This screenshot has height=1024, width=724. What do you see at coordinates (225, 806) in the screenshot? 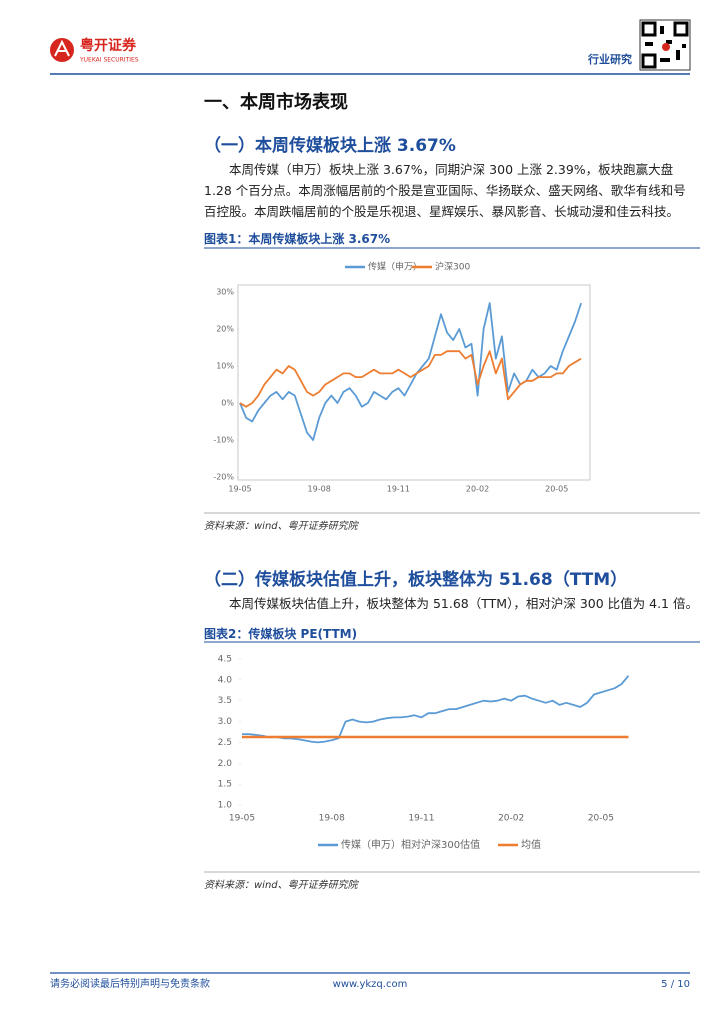
I see `y-tick-label: 1.0` at bounding box center [225, 806].